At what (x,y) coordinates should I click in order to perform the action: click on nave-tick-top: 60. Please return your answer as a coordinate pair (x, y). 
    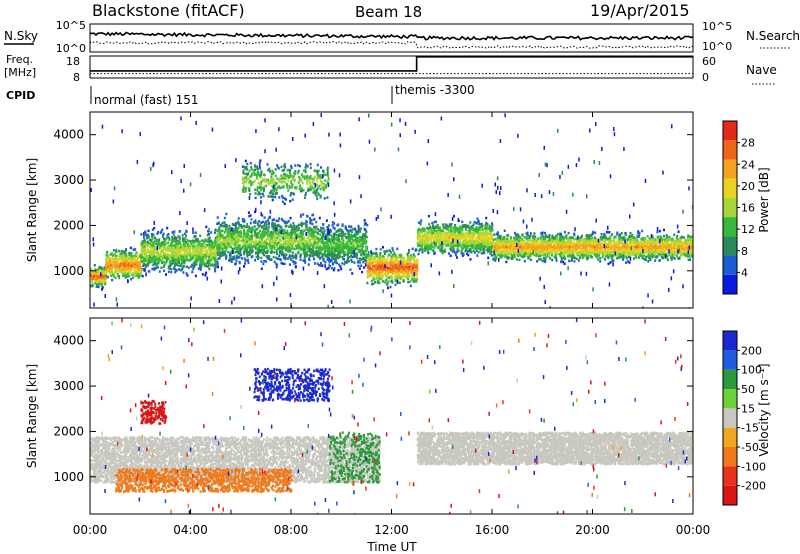
    Looking at the image, I should click on (709, 61).